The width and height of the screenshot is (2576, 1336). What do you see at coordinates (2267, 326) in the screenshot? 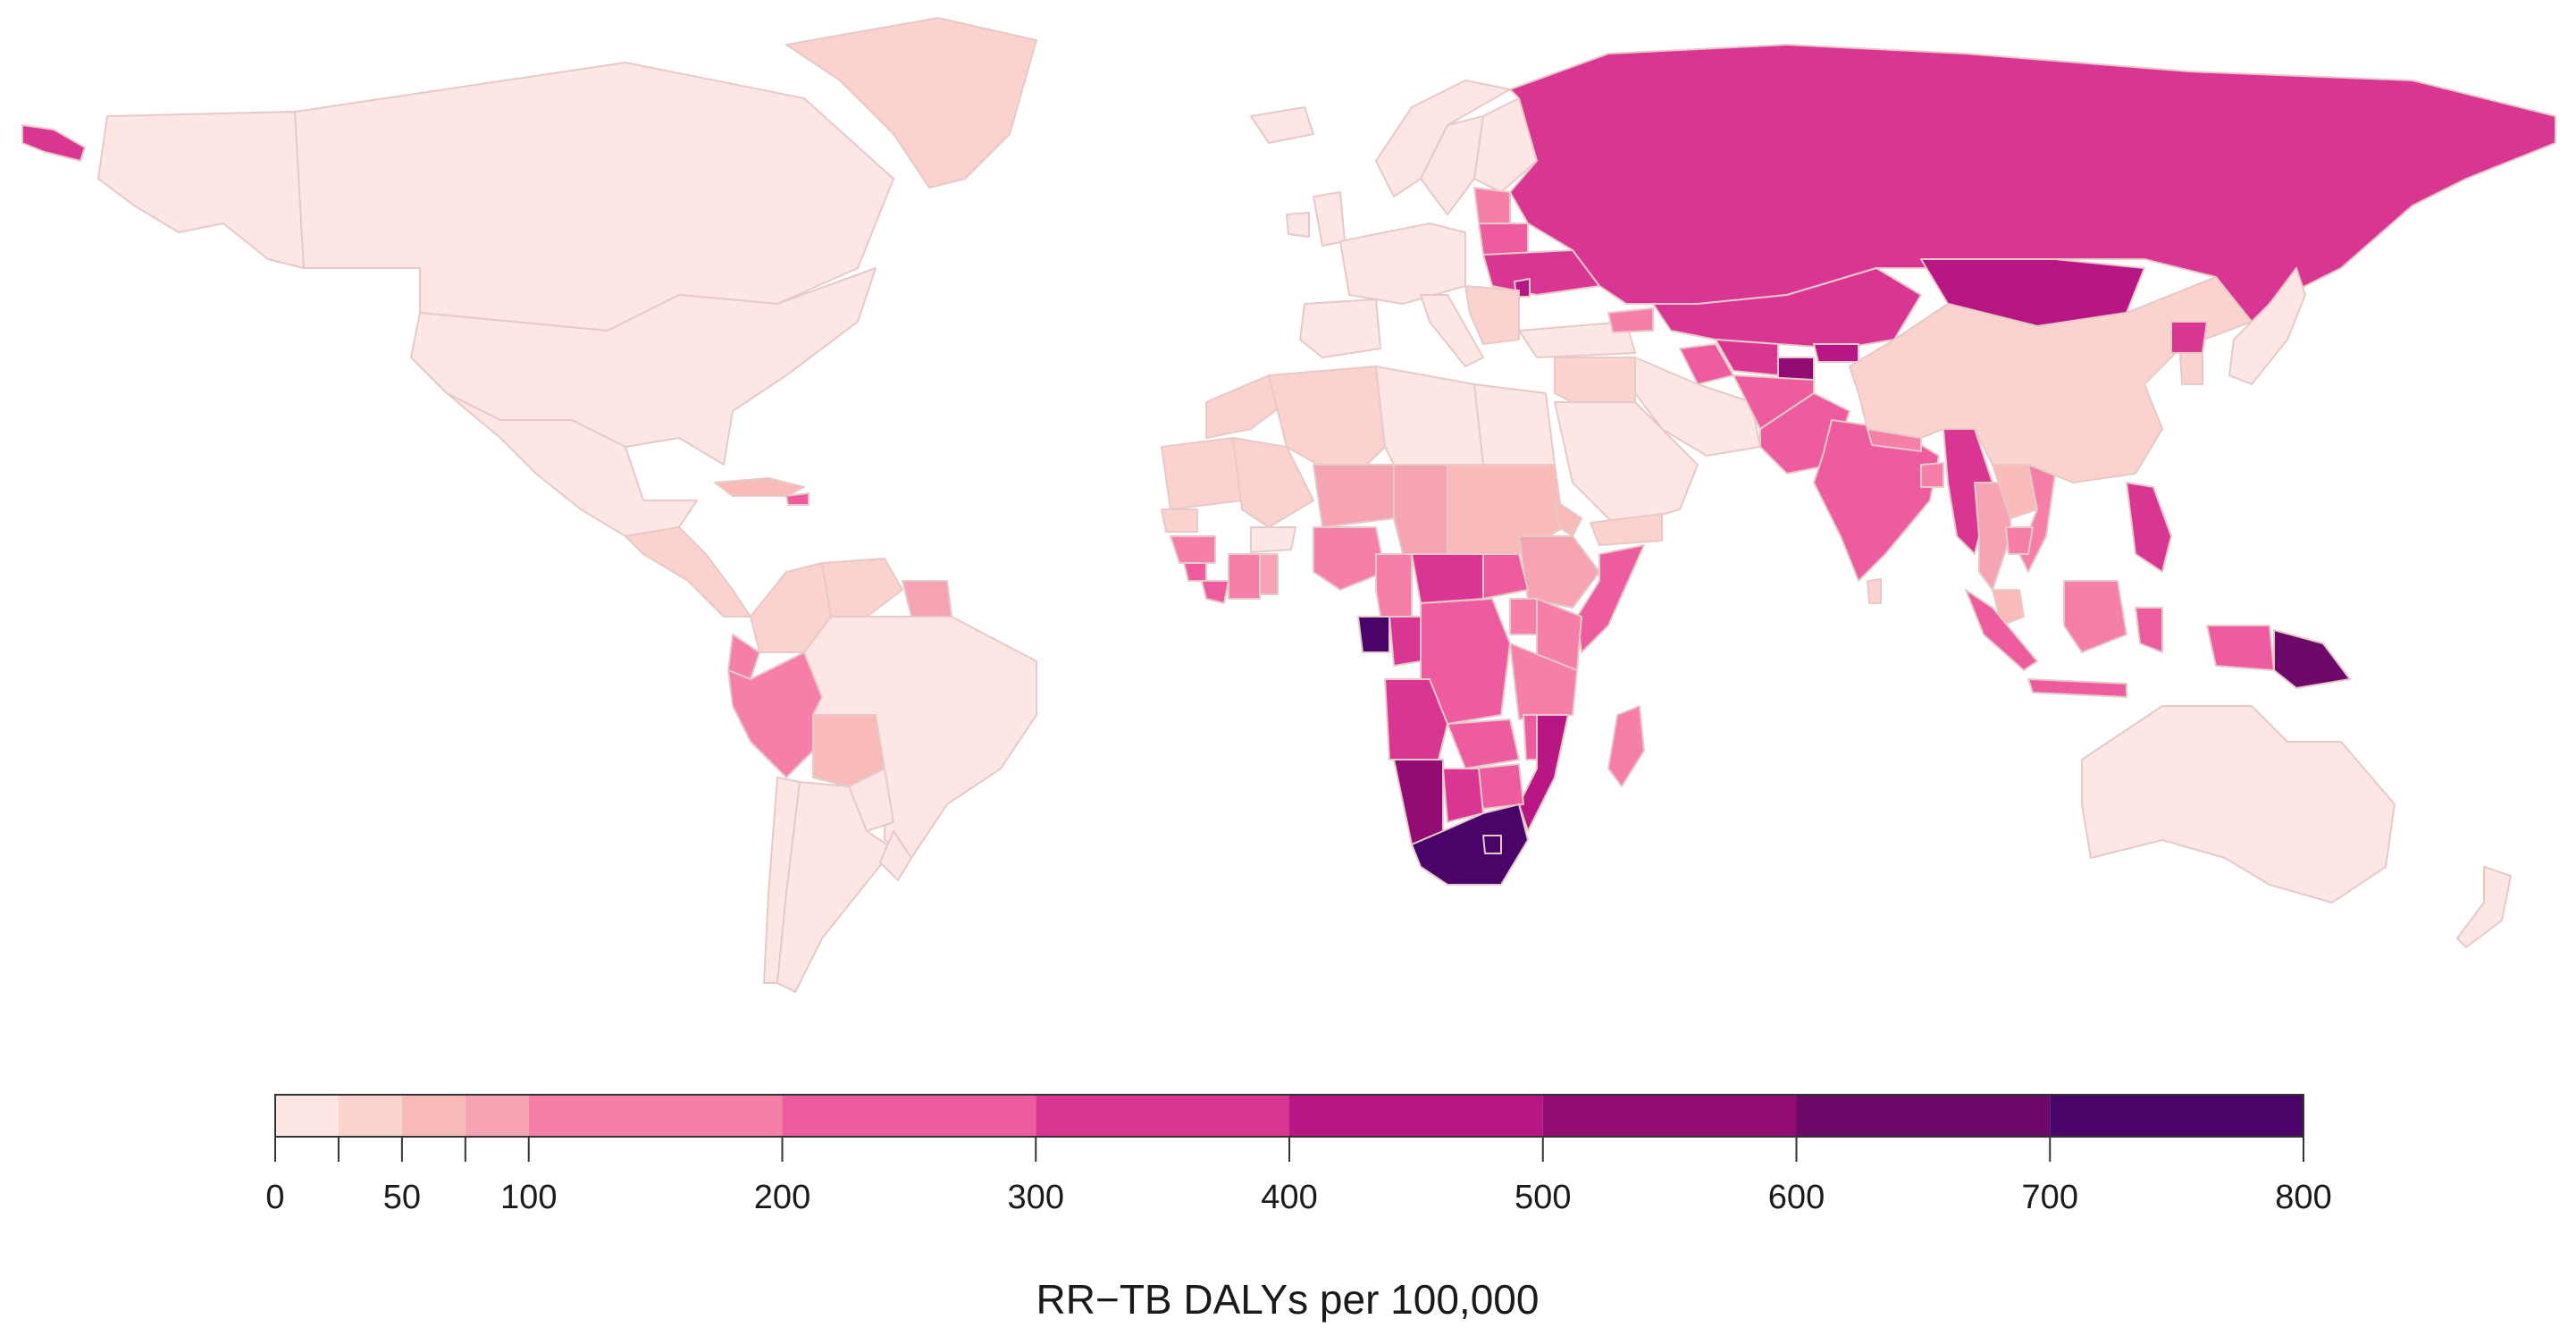
I see `region-japan` at bounding box center [2267, 326].